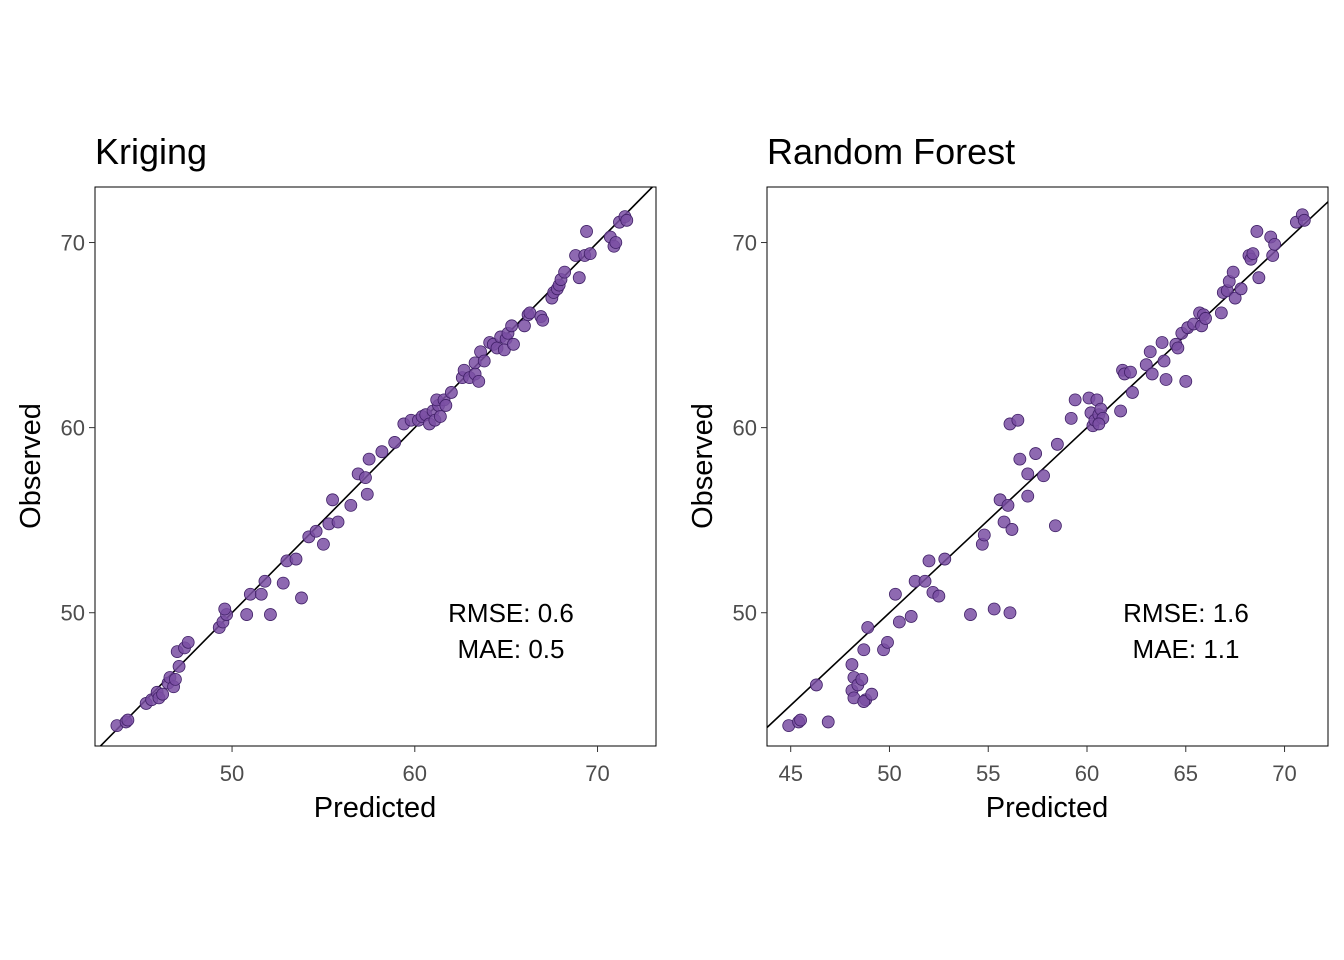  Describe the element at coordinates (511, 613) in the screenshot. I see `kriging-rmse-label: RMSE: 0.6` at that location.